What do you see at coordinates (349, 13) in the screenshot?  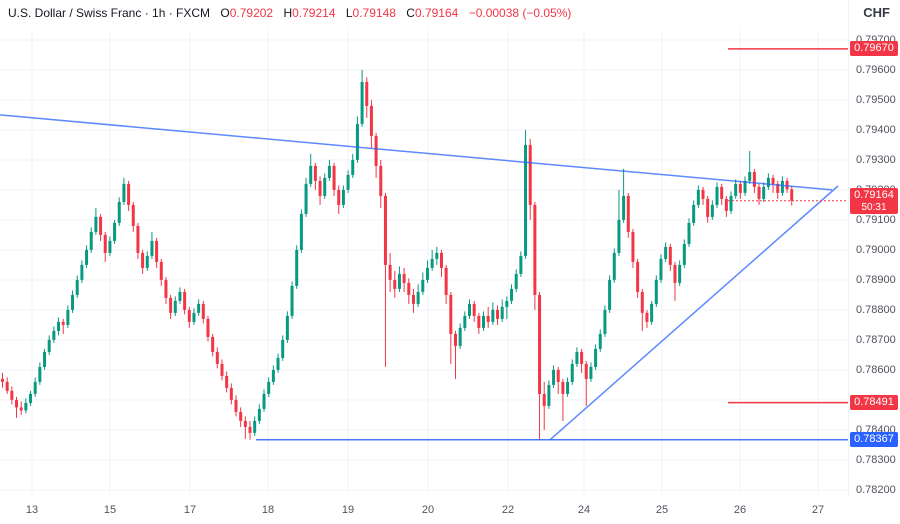 I see `low-label: L` at bounding box center [349, 13].